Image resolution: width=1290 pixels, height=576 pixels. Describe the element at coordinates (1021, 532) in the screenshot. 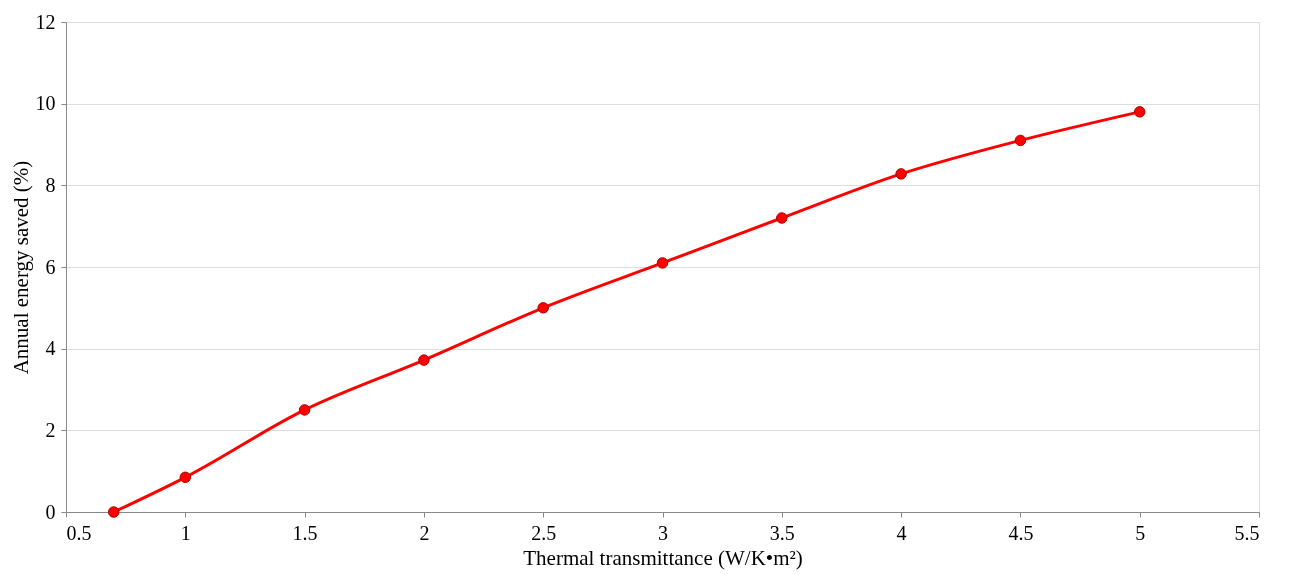

I see `x-tick-label: 4.5` at that location.